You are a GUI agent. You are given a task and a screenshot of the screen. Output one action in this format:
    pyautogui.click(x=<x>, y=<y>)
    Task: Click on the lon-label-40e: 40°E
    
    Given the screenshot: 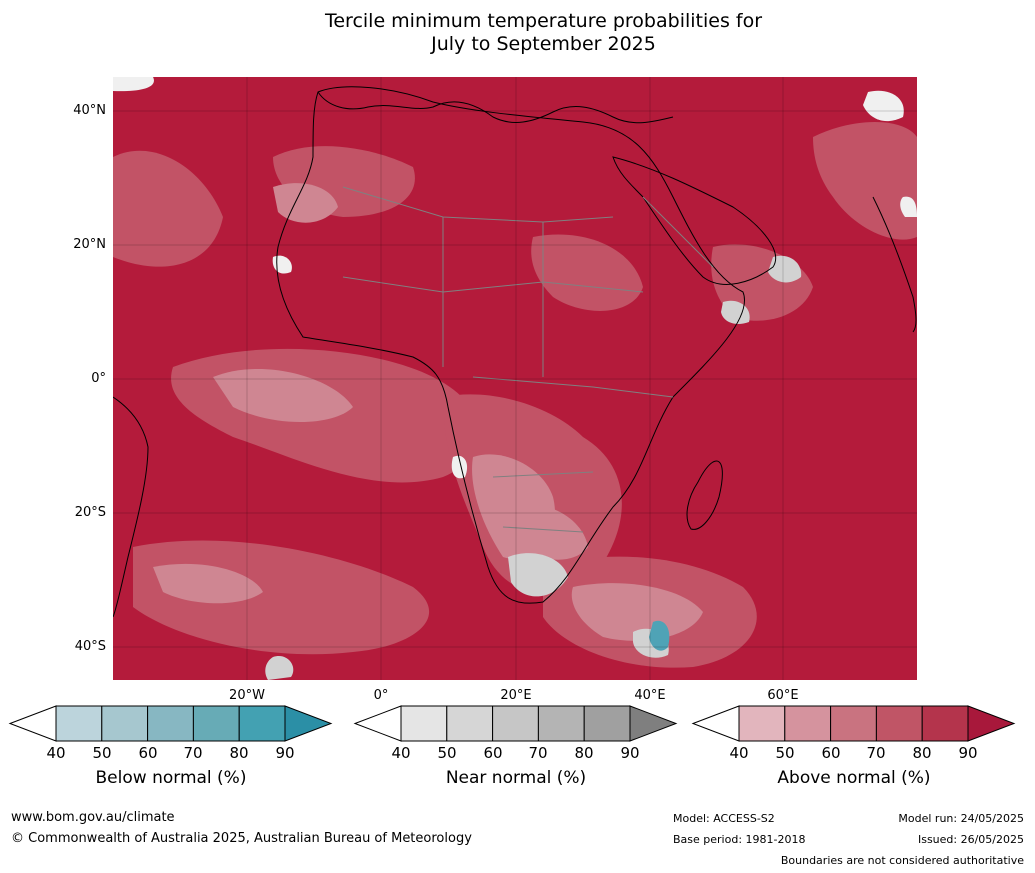 What is the action you would take?
    pyautogui.click(x=650, y=695)
    